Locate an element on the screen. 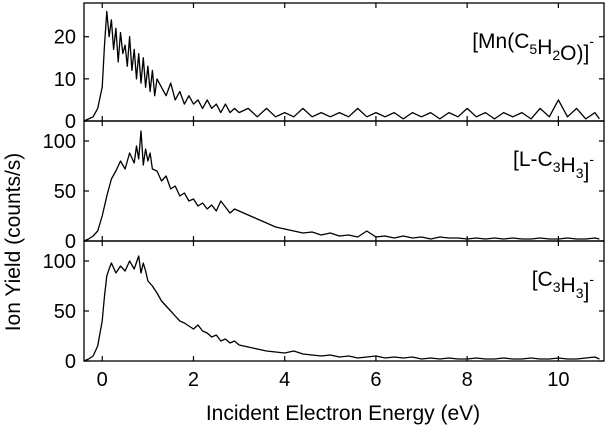 This screenshot has height=436, width=606. x-tick-labels: 0 2 4 6 8 10 is located at coordinates (333, 380).